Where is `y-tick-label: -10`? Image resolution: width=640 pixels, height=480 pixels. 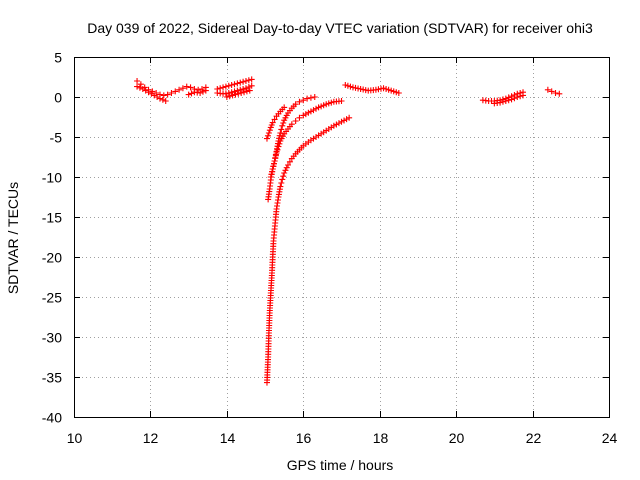 y-tick-label: -10 is located at coordinates (52, 178).